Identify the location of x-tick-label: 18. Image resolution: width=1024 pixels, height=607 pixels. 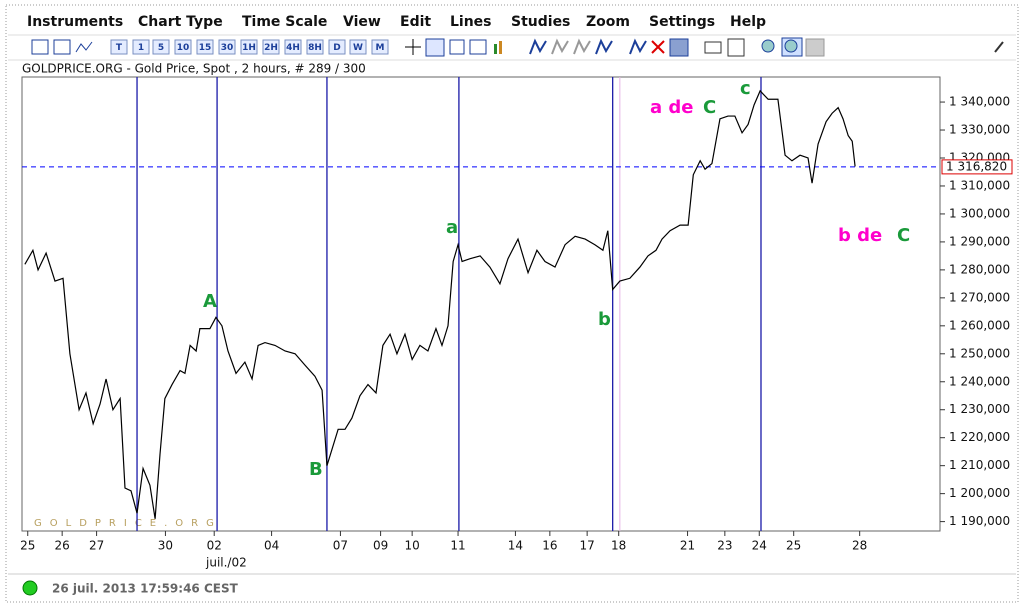
(618, 546).